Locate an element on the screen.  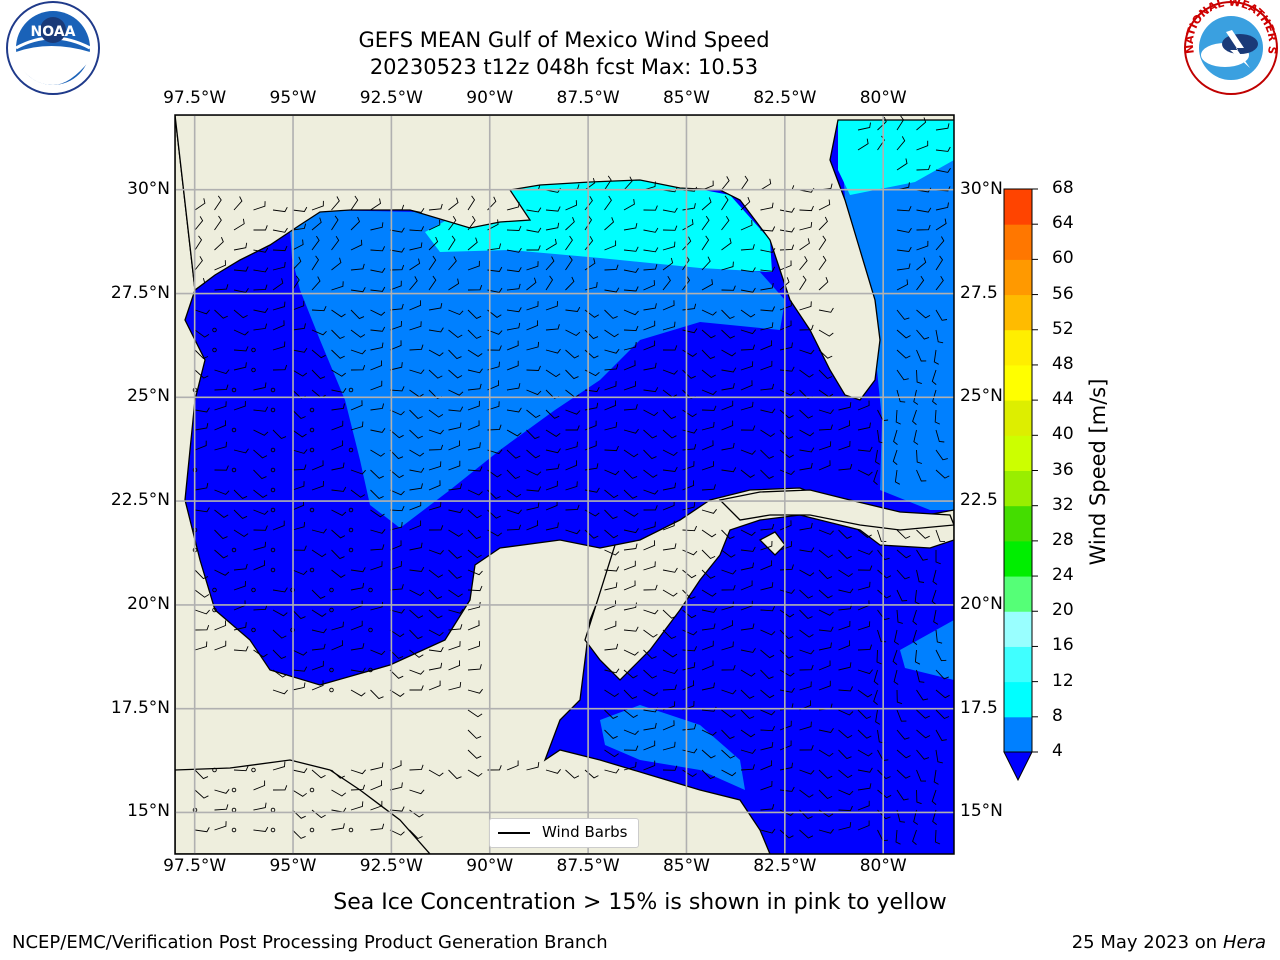
colorbar is located at coordinates (1021, 484).